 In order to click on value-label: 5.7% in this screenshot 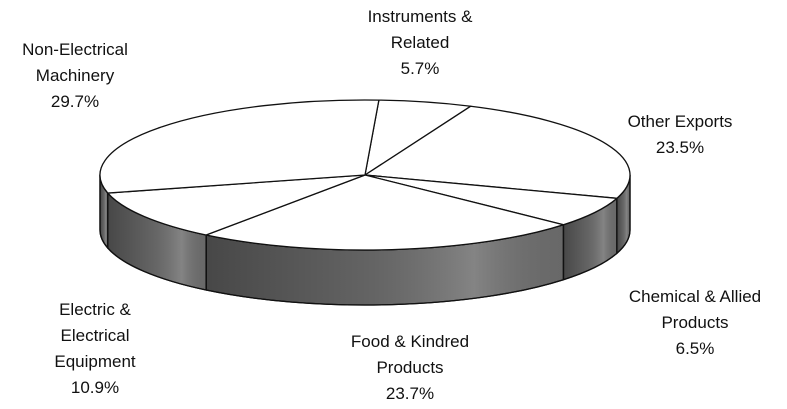, I will do `click(420, 68)`.